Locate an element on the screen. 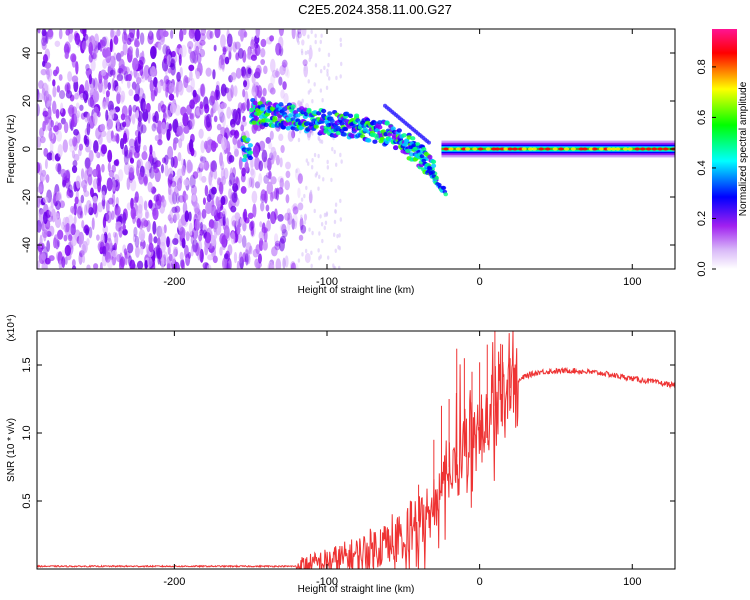 This screenshot has width=750, height=600. colorbar-label: Normalized spectral amplitude is located at coordinates (743, 148).